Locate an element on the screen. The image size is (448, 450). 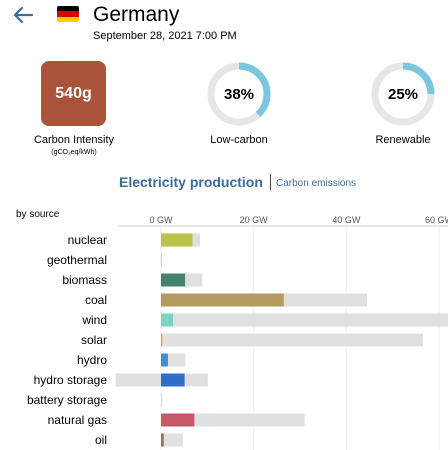
low-carbon-gauge: 38% is located at coordinates (239, 94).